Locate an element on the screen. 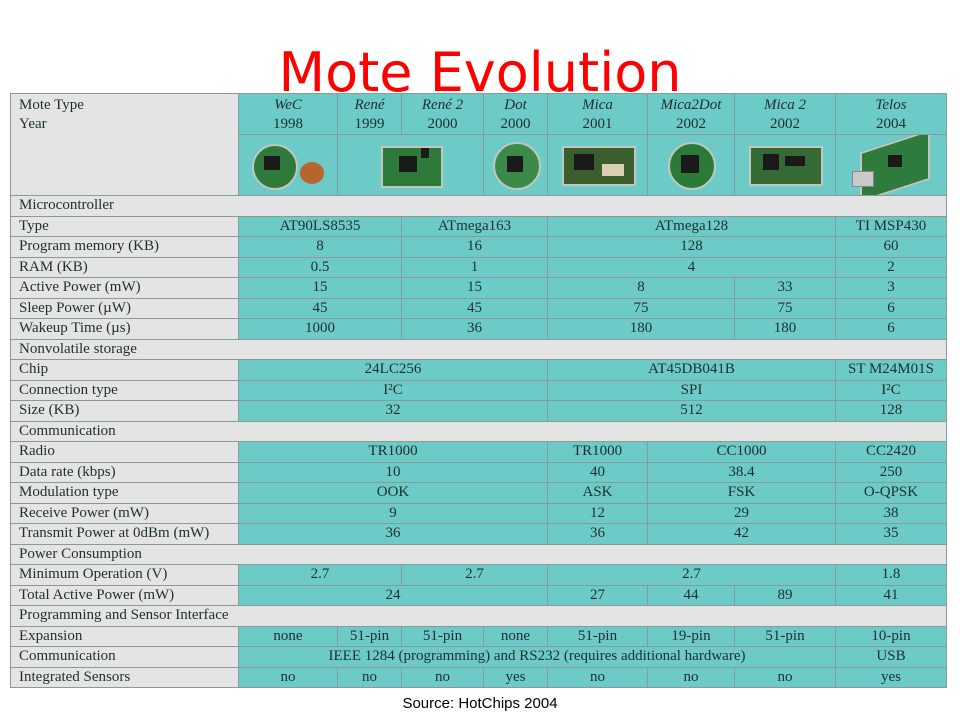  cell: ATmega128 is located at coordinates (691, 226).